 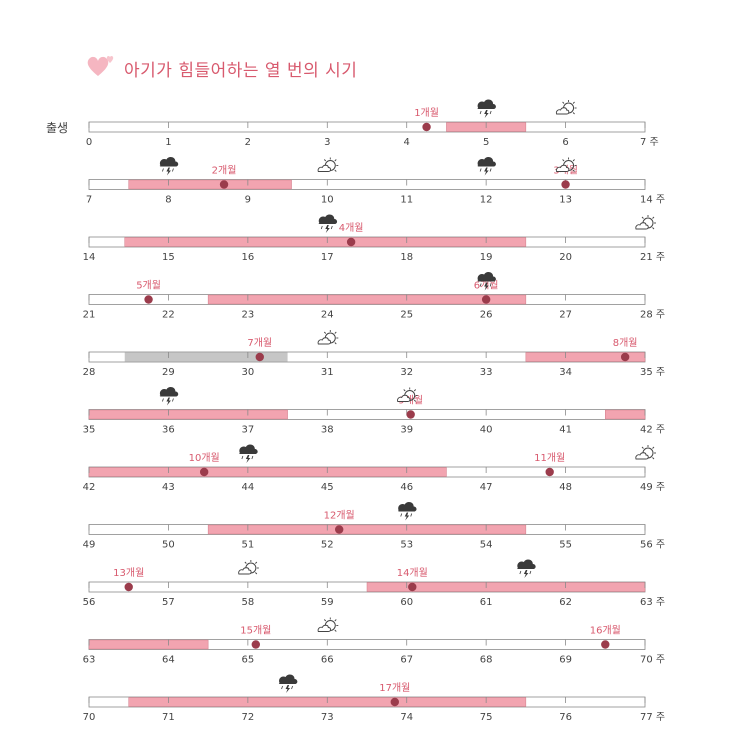 I want to click on week-tick-label: 33, so click(x=486, y=372).